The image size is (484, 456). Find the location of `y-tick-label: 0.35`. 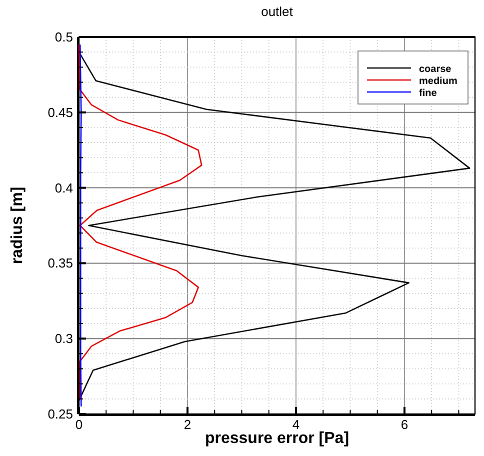

y-tick-label: 0.35 is located at coordinates (60, 263).